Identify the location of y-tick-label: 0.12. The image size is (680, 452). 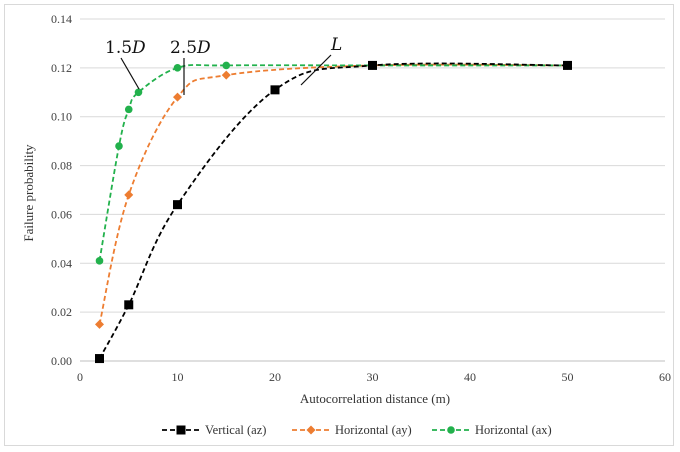
(61, 68).